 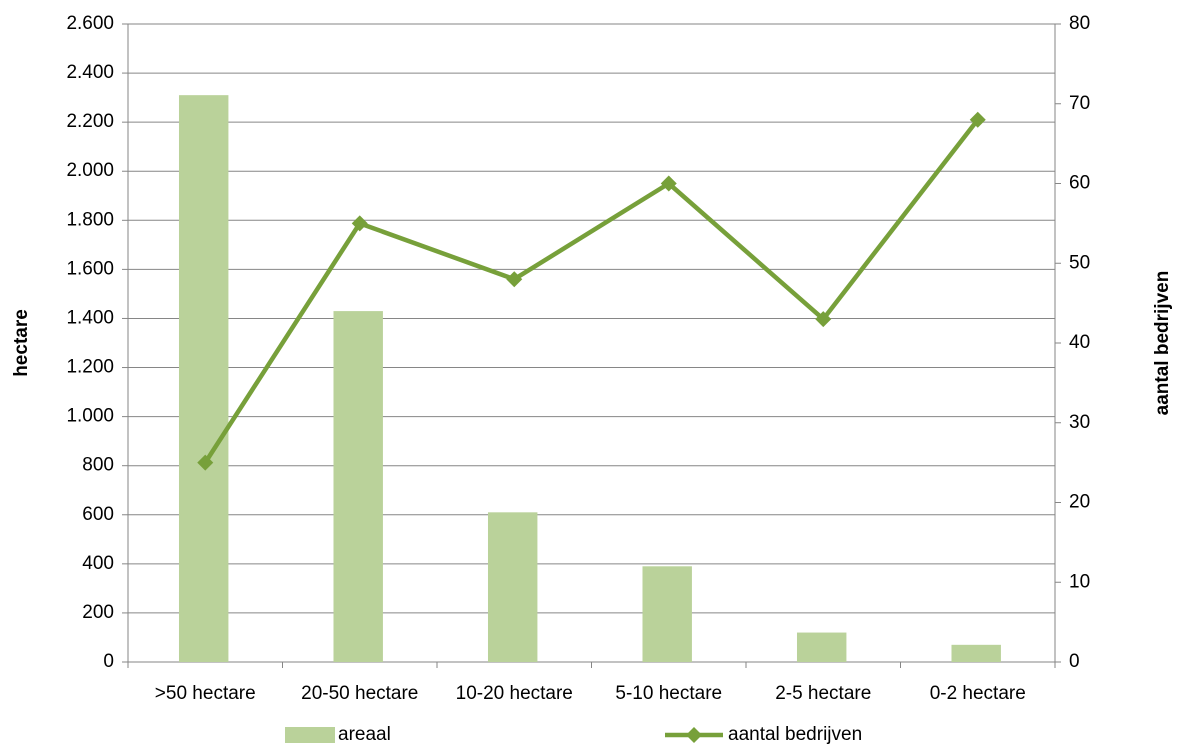 What do you see at coordinates (1079, 581) in the screenshot?
I see `y2-tick-label: 10` at bounding box center [1079, 581].